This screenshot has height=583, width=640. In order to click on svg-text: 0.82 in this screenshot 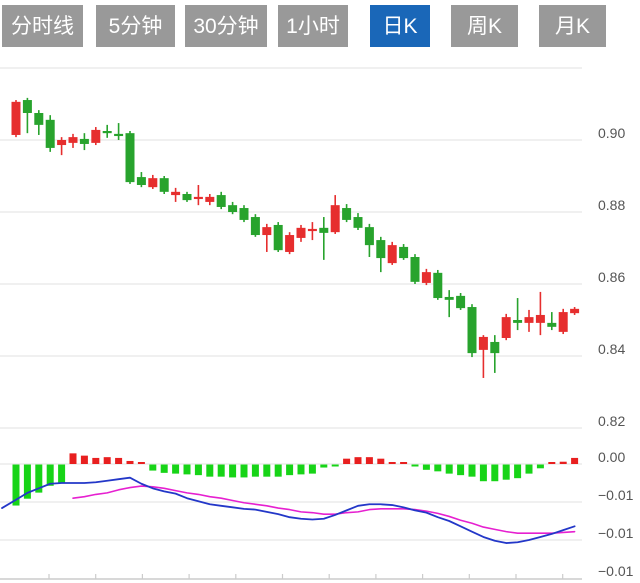, I will do `click(611, 421)`.